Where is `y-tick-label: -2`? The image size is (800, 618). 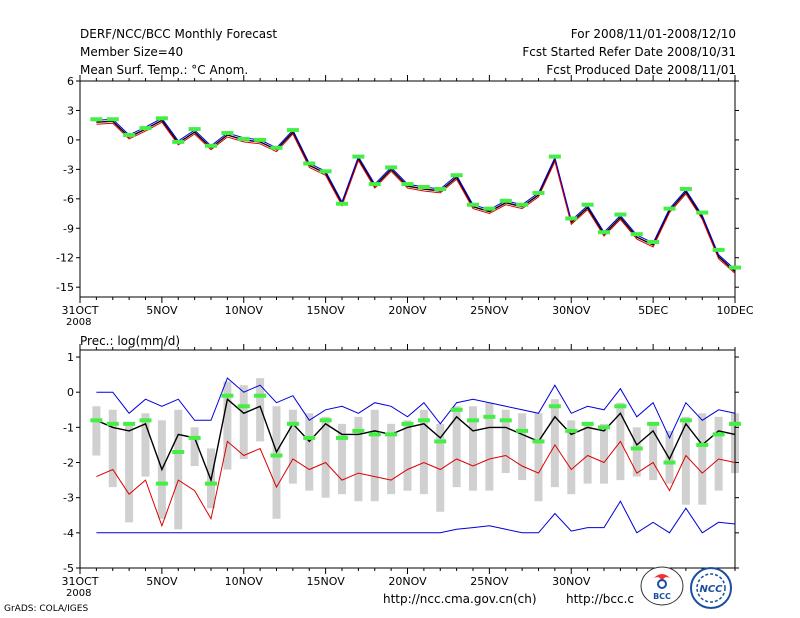 y-tick-label: -2 is located at coordinates (68, 463).